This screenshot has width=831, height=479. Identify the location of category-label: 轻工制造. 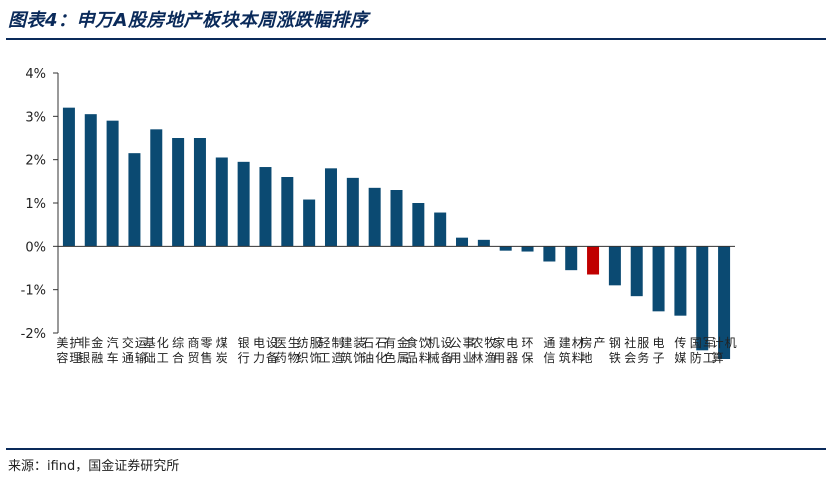
(330, 350).